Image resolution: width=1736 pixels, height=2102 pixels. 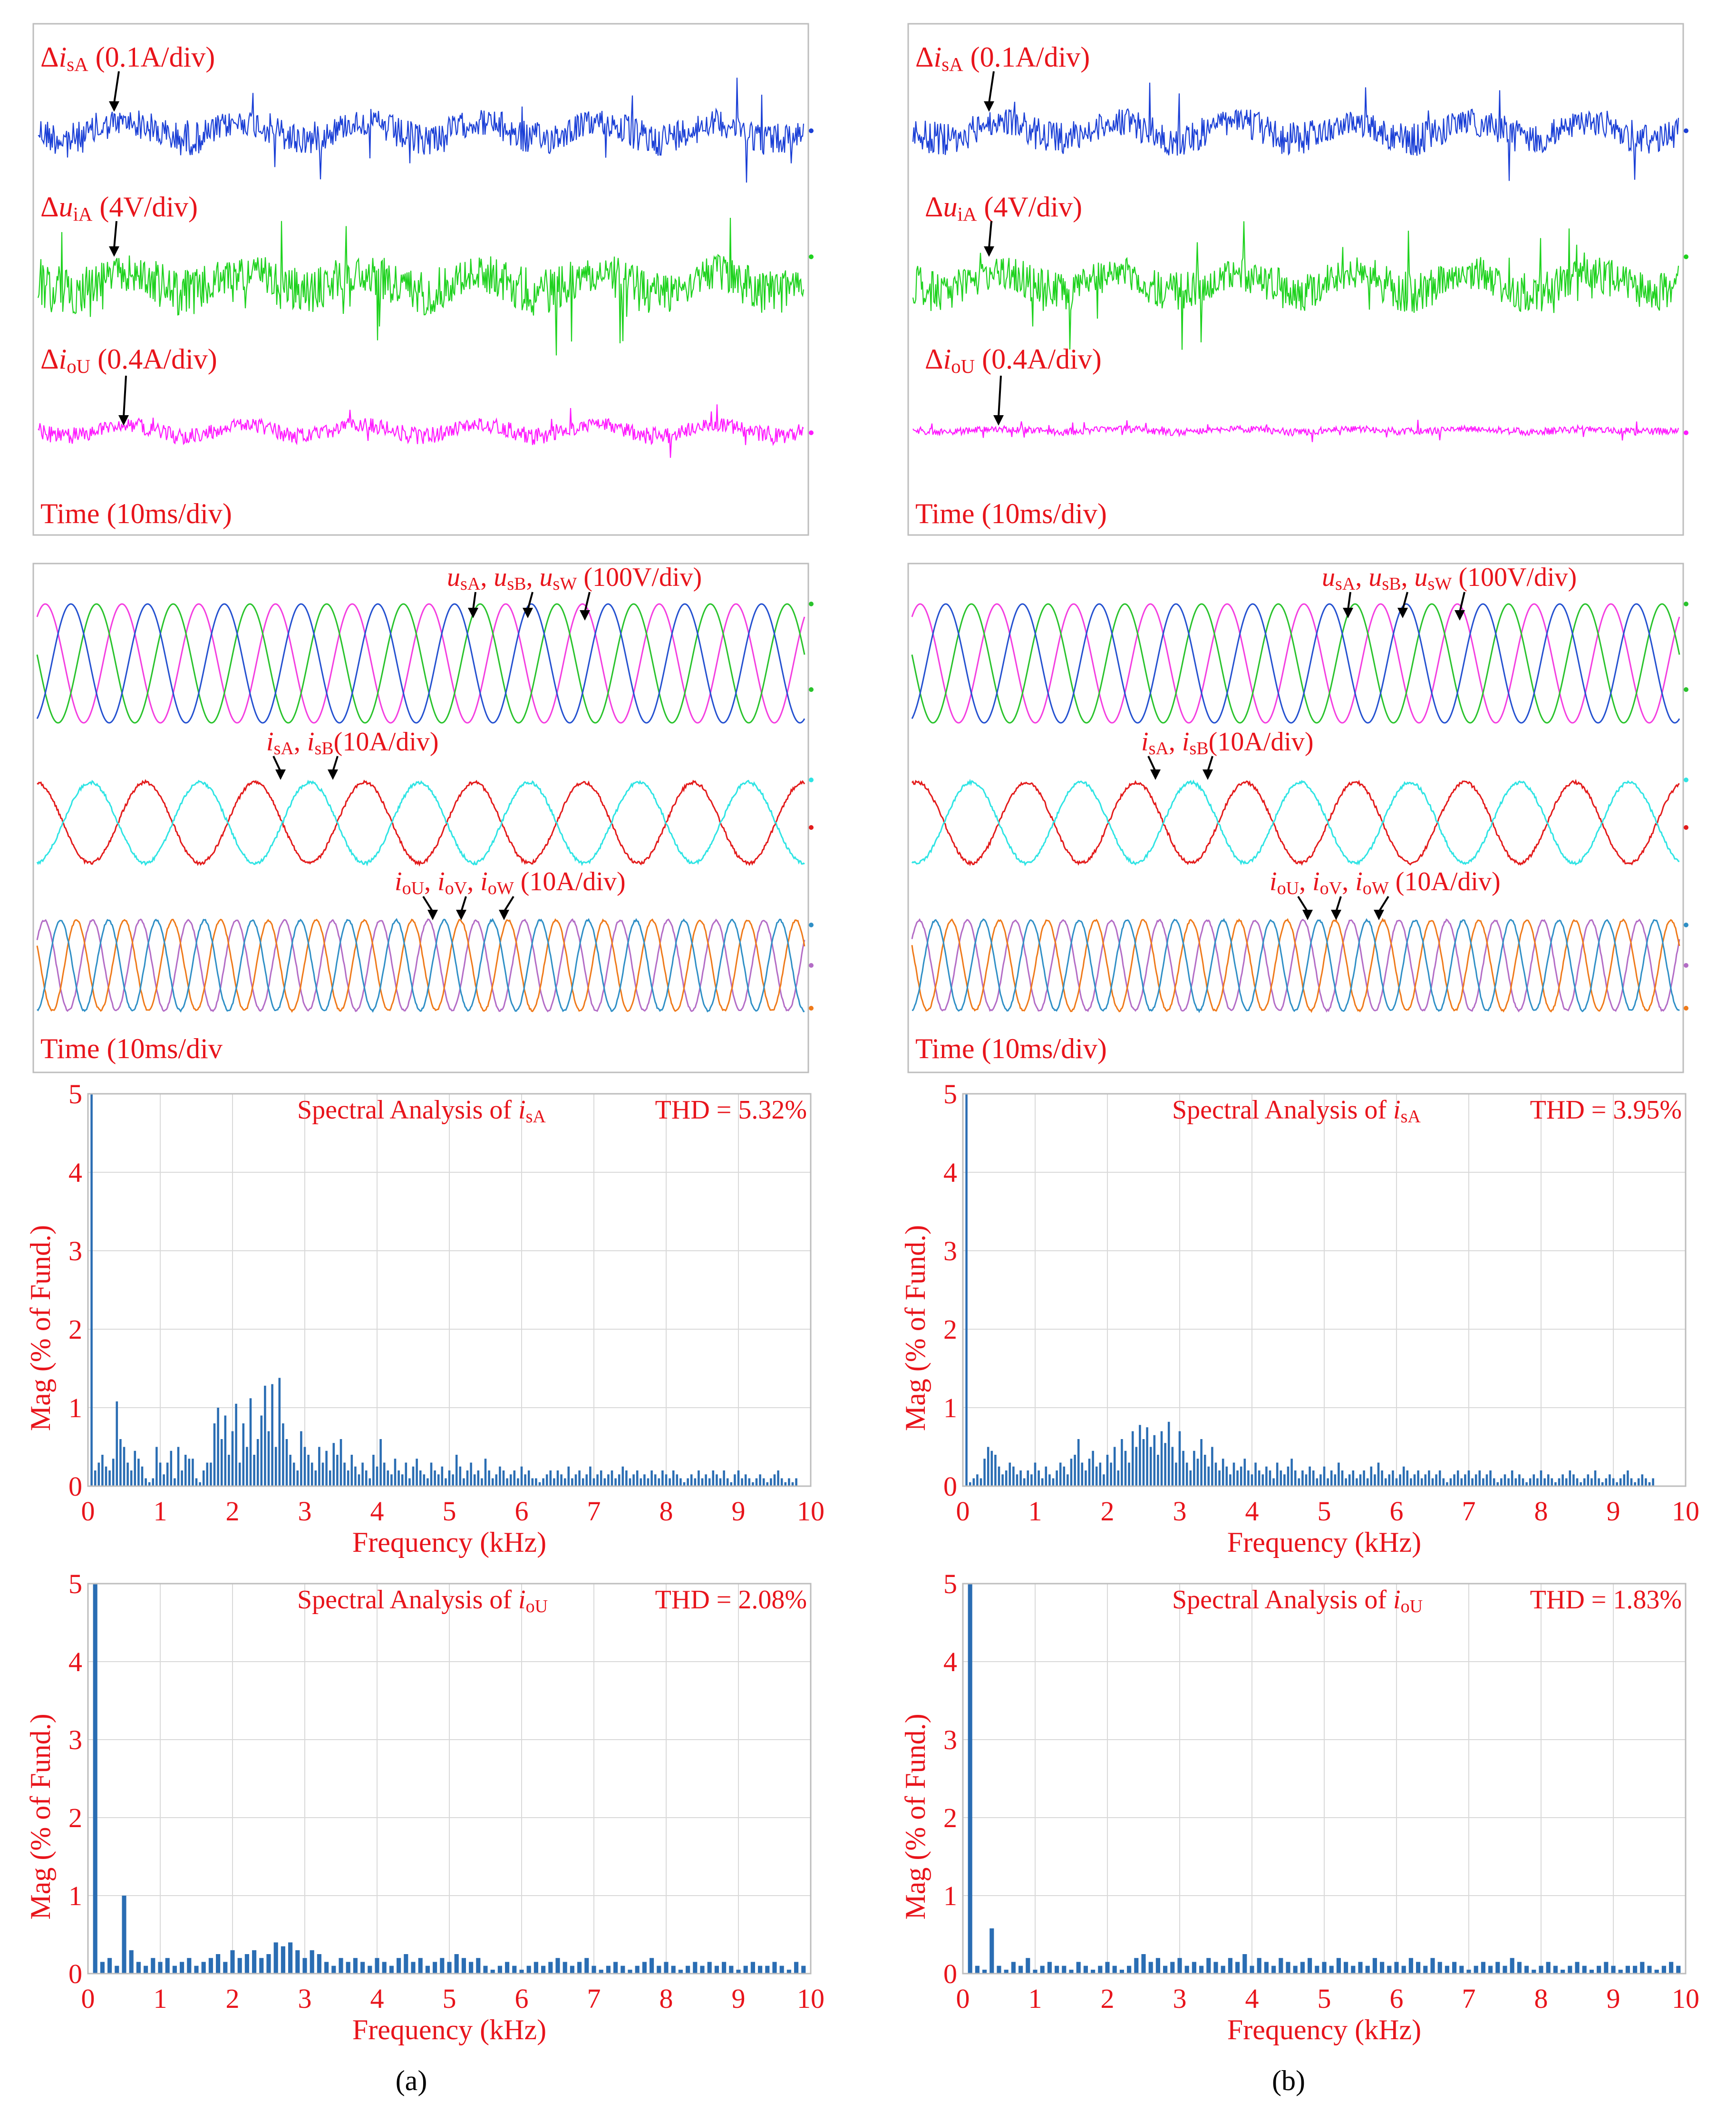 I want to click on ui-ripple-trace, so click(x=421, y=286).